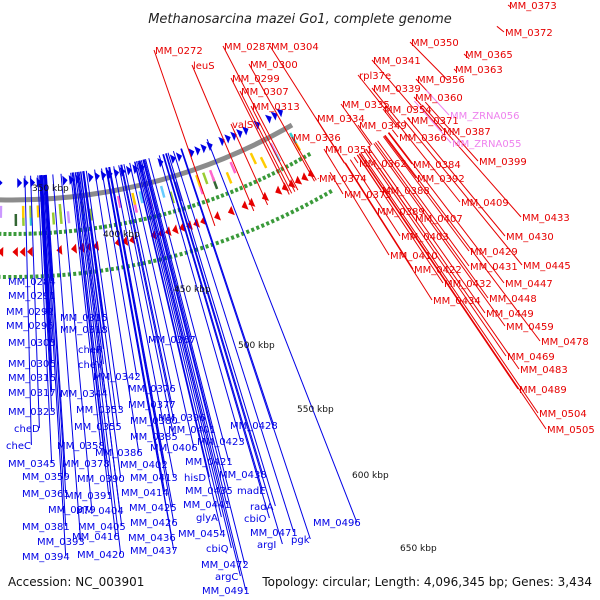 Image resolution: width=600 pixels, height=600 pixels. I want to click on gene-label-mm-0428: MM_0428, so click(254, 426).